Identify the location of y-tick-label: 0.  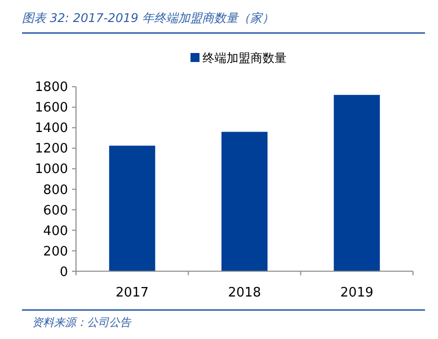
(64, 272).